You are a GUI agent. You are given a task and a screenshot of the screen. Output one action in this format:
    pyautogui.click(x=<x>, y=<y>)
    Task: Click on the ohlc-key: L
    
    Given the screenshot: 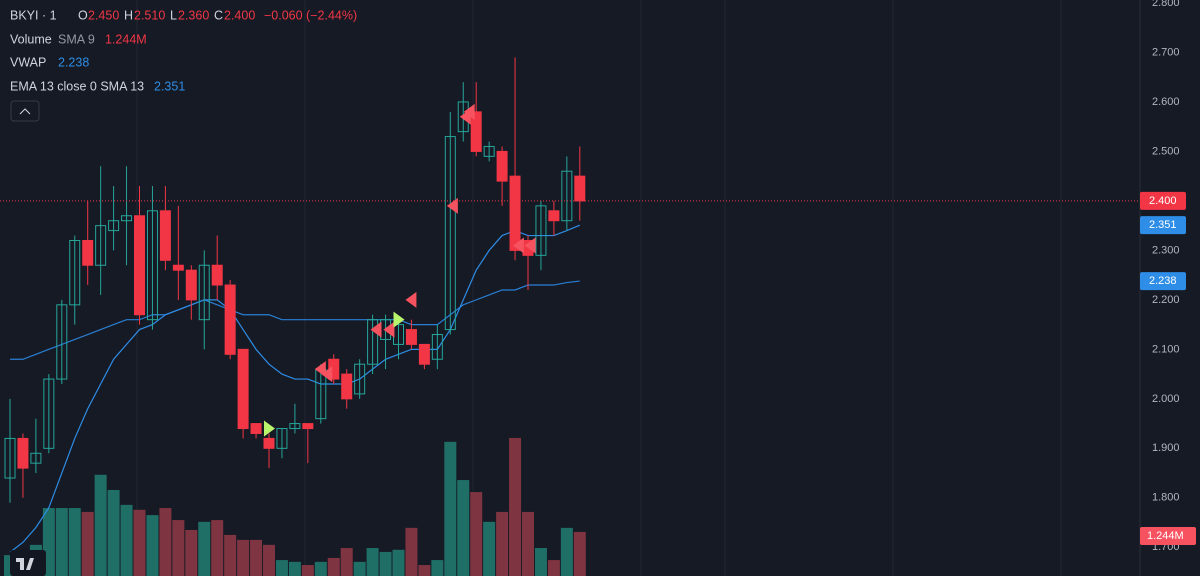 What is the action you would take?
    pyautogui.click(x=173, y=15)
    